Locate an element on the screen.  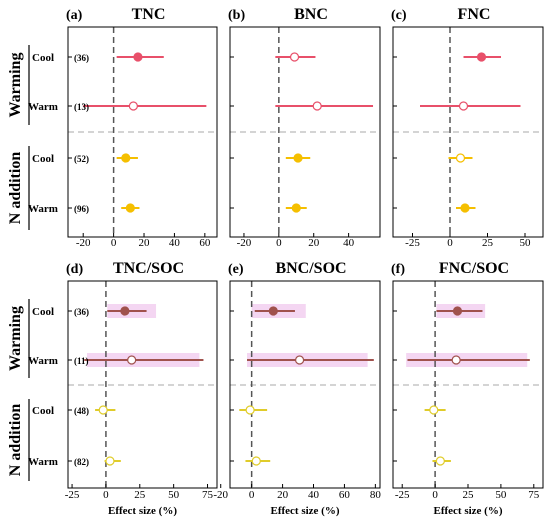
panel-label: (b) is located at coordinates (236, 15).